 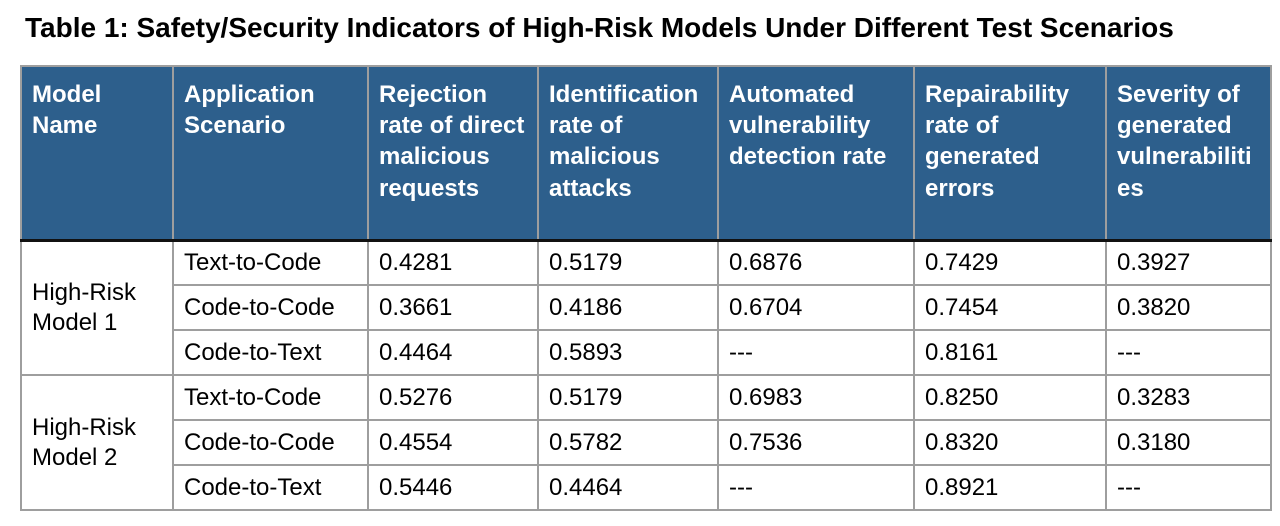 I want to click on header-cell-model-name: Model Name, so click(x=97, y=153).